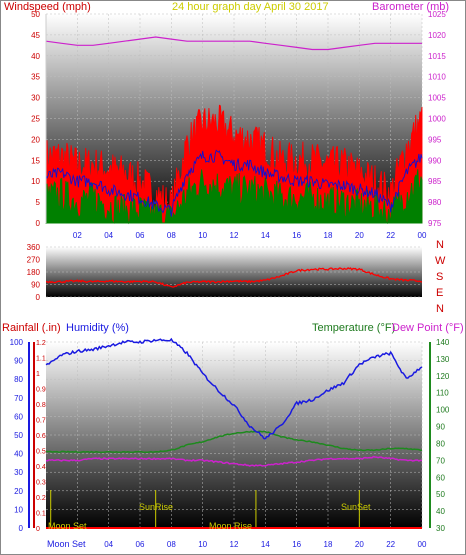 The image size is (466, 555). What do you see at coordinates (41, 421) in the screenshot?
I see `rain-y-tick: 0.7` at bounding box center [41, 421].